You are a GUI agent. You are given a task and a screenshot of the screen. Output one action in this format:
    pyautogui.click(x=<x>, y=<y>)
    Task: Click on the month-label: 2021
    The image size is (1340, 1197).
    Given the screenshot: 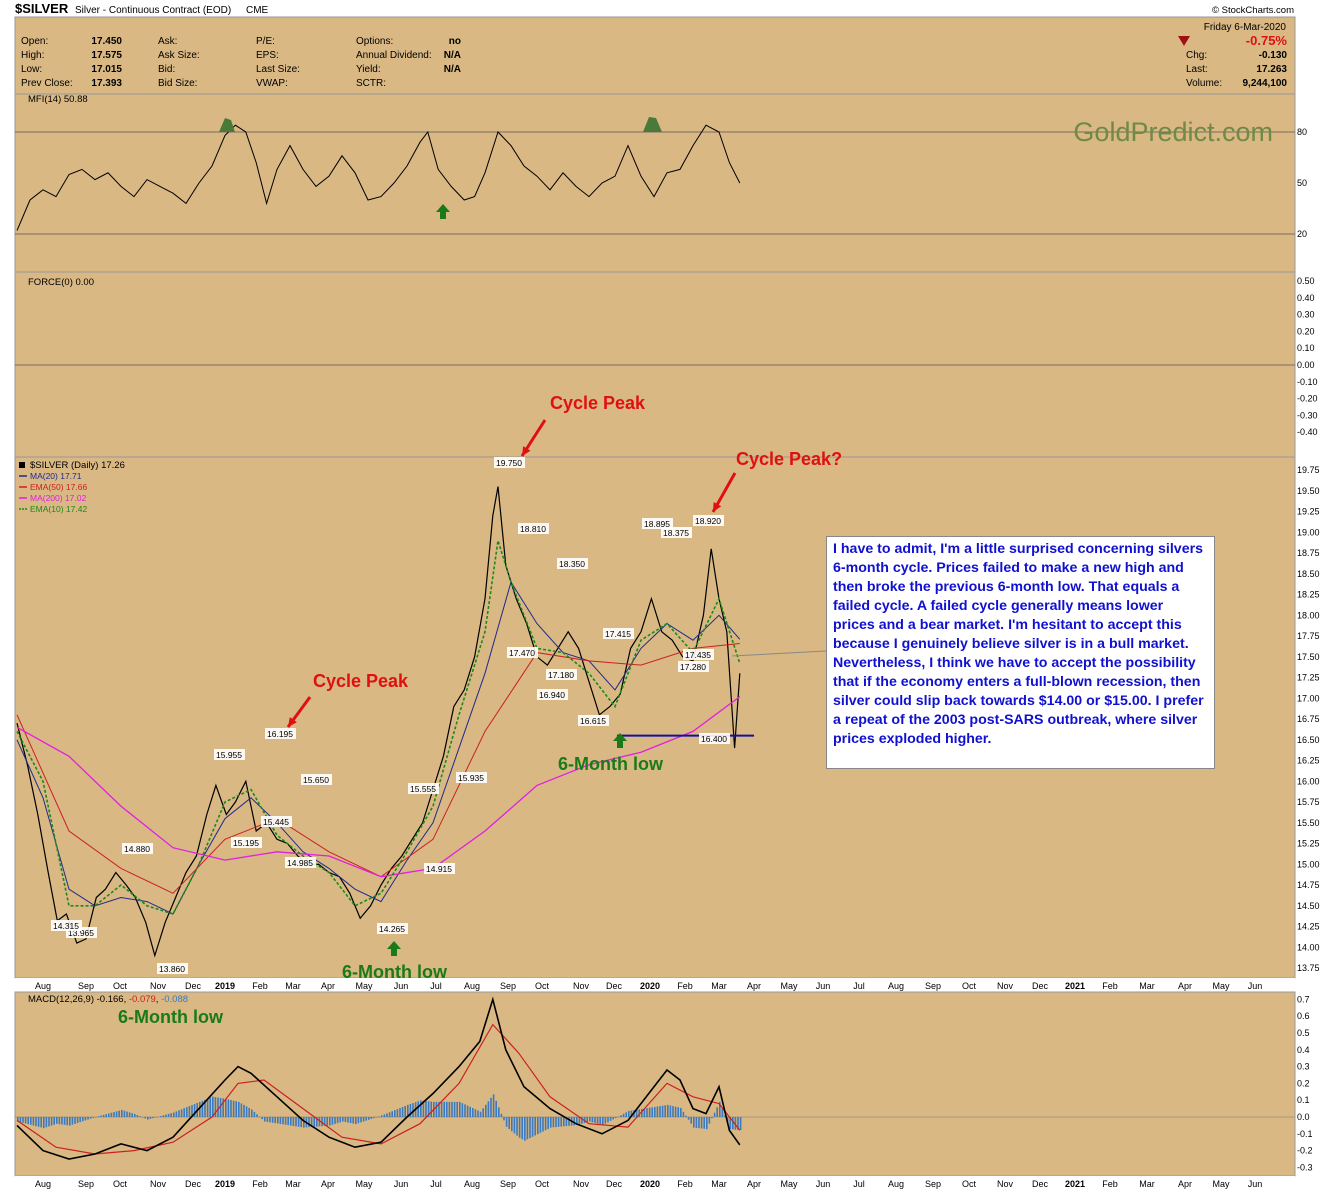 What is the action you would take?
    pyautogui.click(x=1075, y=1184)
    